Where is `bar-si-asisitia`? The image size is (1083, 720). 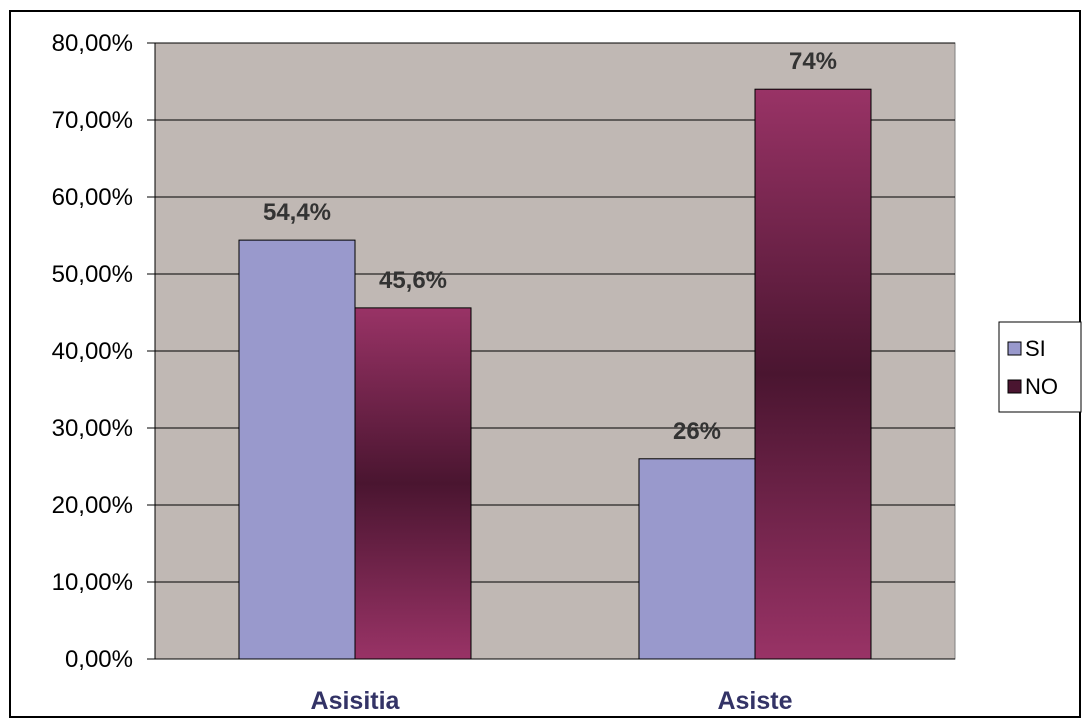
bar-si-asisitia is located at coordinates (297, 449).